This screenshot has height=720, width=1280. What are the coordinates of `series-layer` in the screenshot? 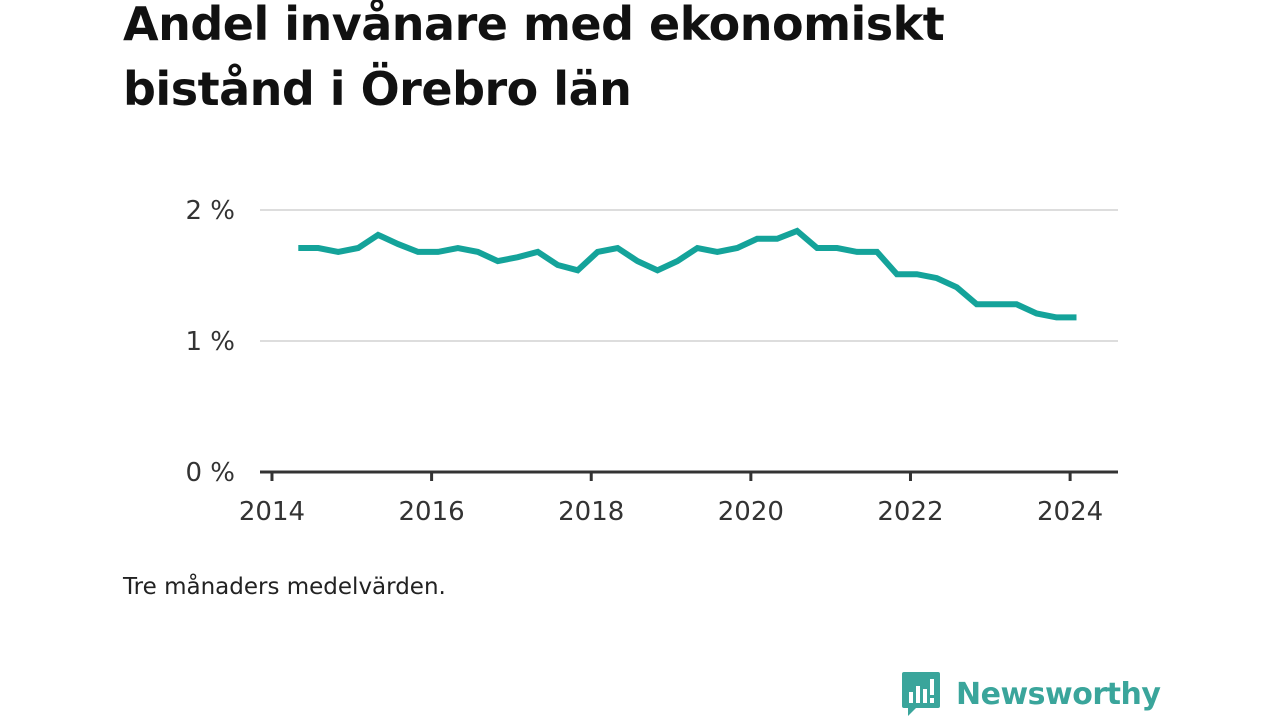 It's located at (687, 274).